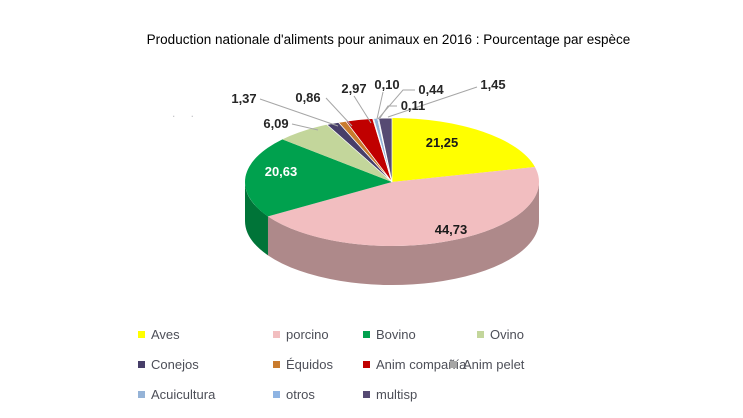  I want to click on legend-label-bovino: Bovino, so click(396, 334).